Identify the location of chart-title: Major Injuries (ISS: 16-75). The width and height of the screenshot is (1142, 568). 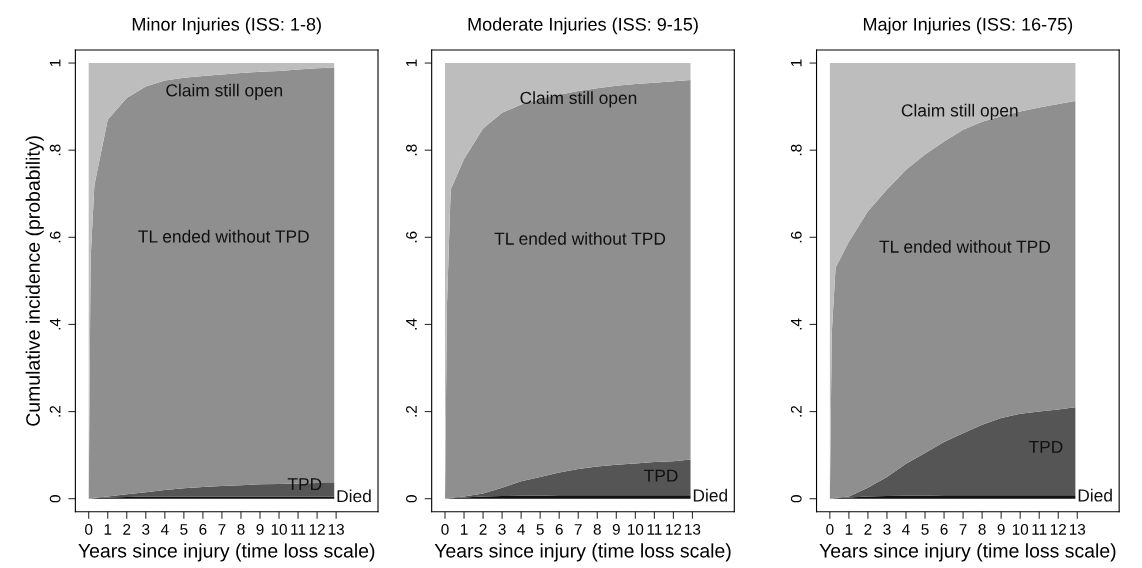
(968, 26).